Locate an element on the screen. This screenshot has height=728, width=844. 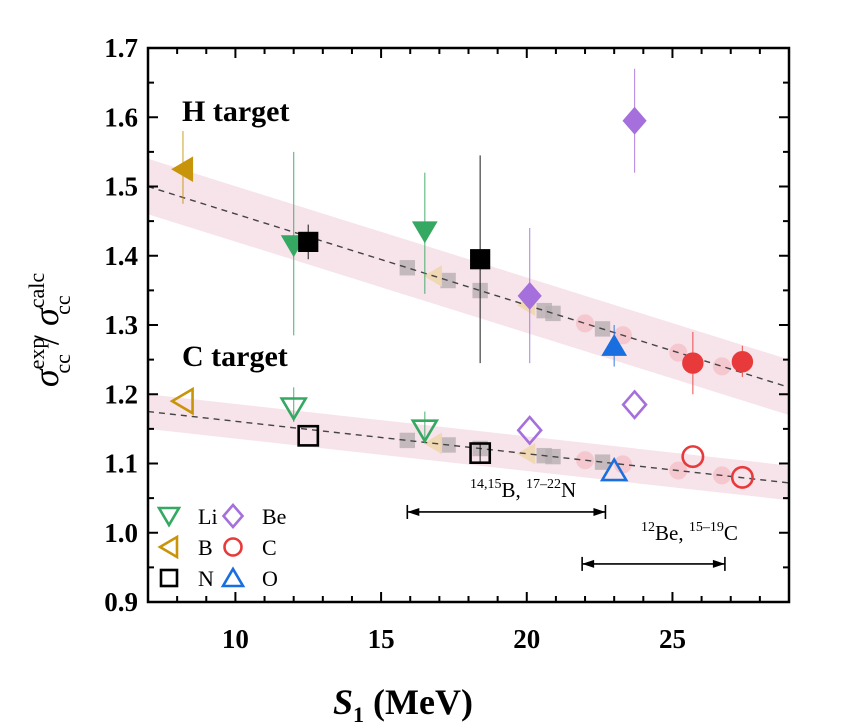
h-target-label: H target is located at coordinates (235, 111).